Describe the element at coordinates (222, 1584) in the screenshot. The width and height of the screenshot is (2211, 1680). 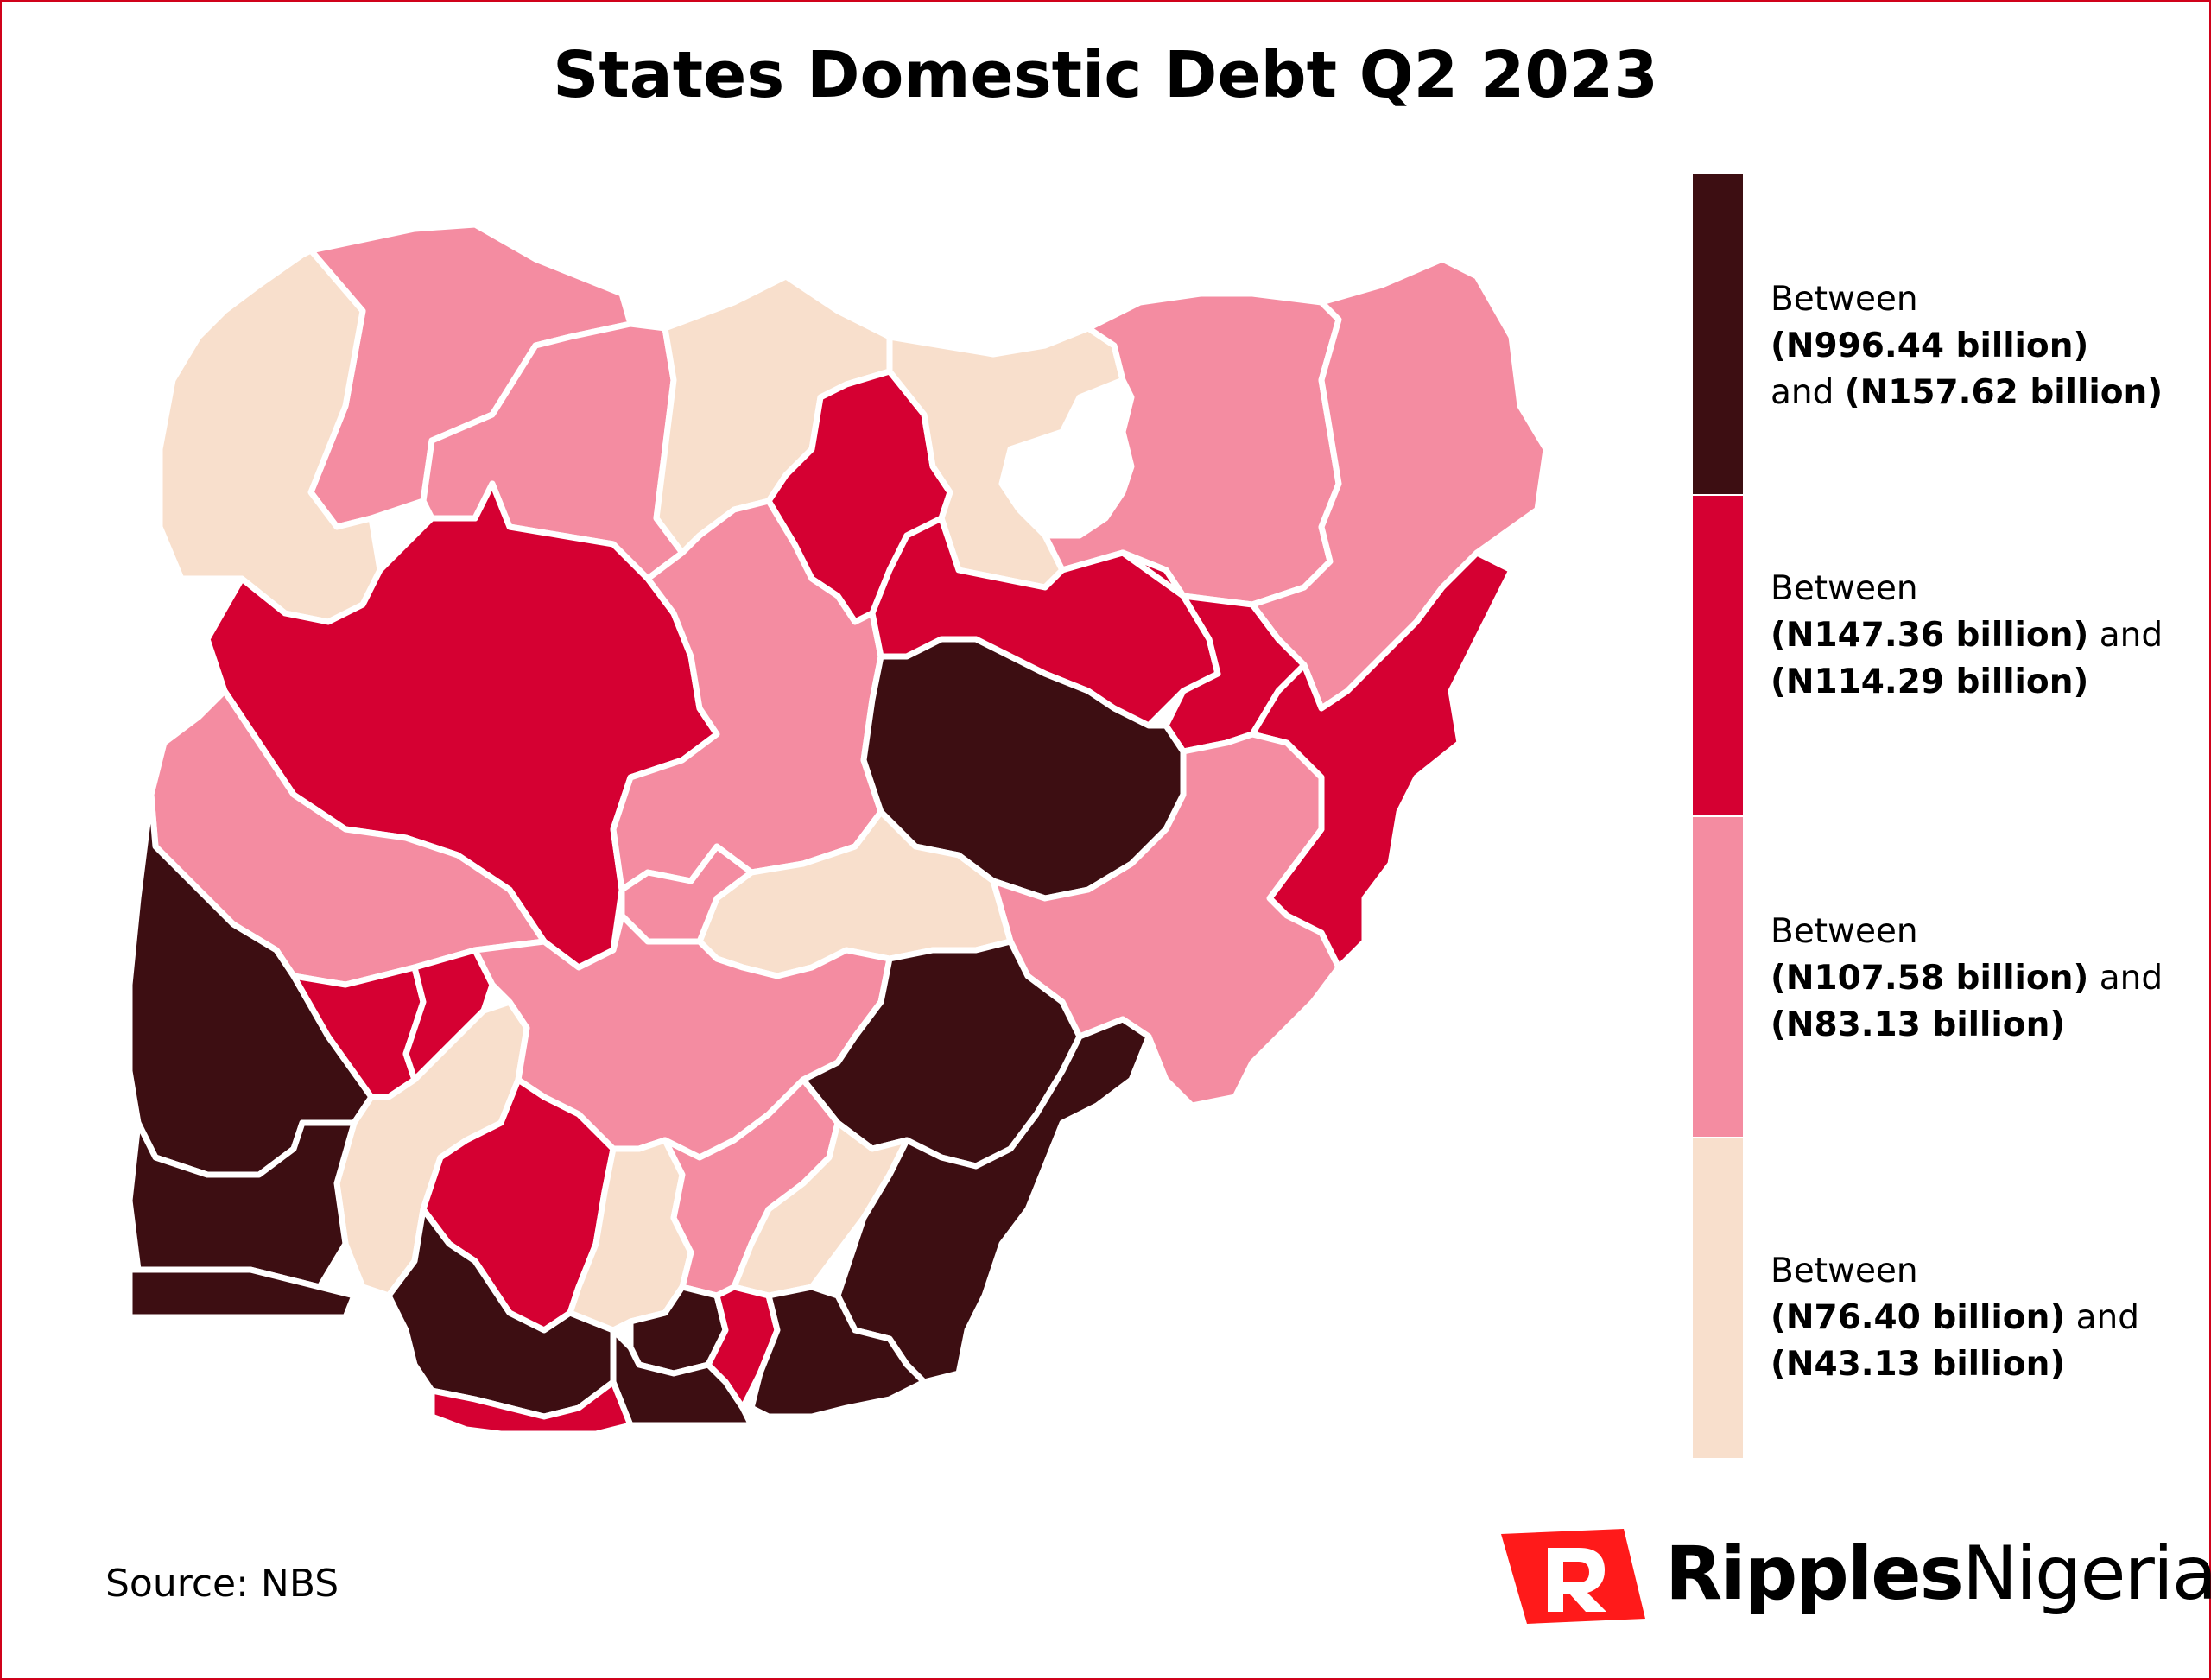
I see `source-note: Source: NBS` at that location.